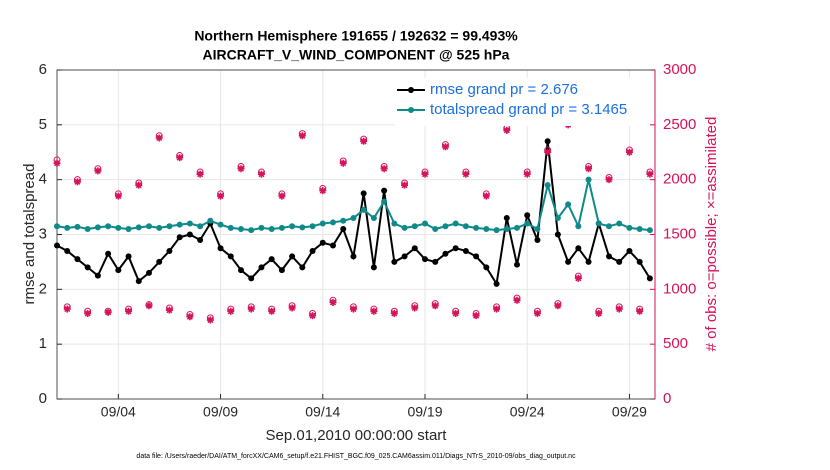  What do you see at coordinates (411, 90) in the screenshot?
I see `legend-marker` at bounding box center [411, 90].